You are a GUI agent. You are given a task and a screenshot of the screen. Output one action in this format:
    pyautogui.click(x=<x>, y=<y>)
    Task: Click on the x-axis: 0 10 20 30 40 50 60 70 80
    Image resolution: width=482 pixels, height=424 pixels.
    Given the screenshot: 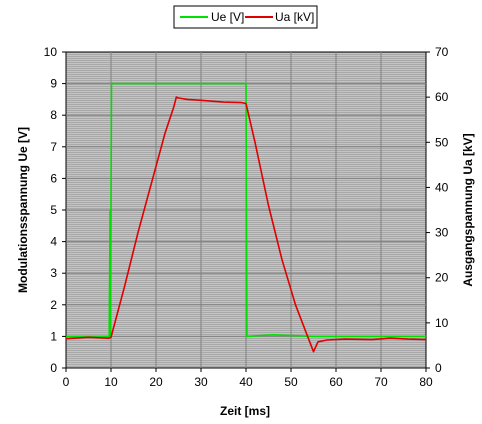 What is the action you would take?
    pyautogui.click(x=248, y=378)
    